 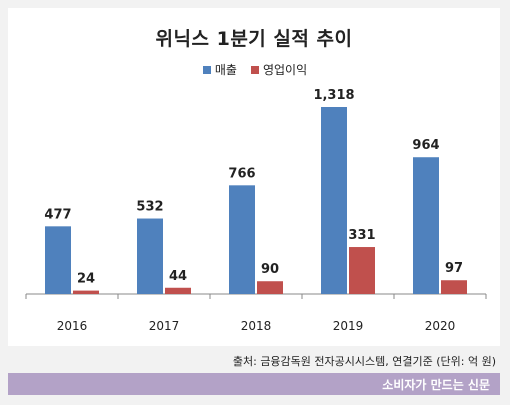 I want to click on source-note: 출처: 금융감독원 전자공시시스템, 연결기준 (단위: 억 원), so click(x=364, y=361).